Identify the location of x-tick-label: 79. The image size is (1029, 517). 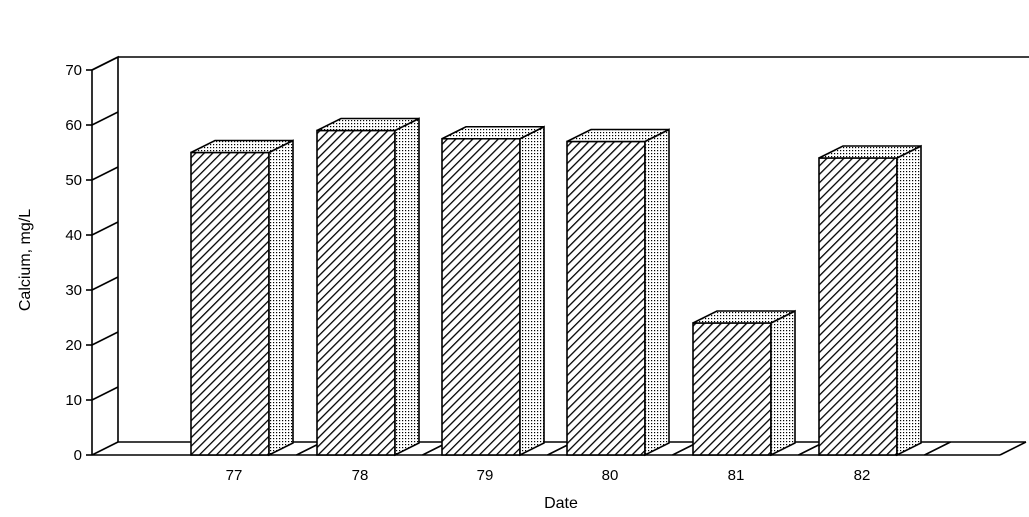
(485, 475).